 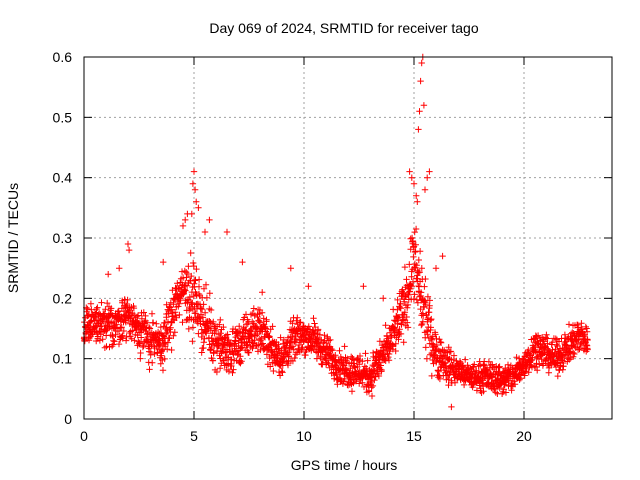 I want to click on y-tick-label: 0.3, so click(x=63, y=238).